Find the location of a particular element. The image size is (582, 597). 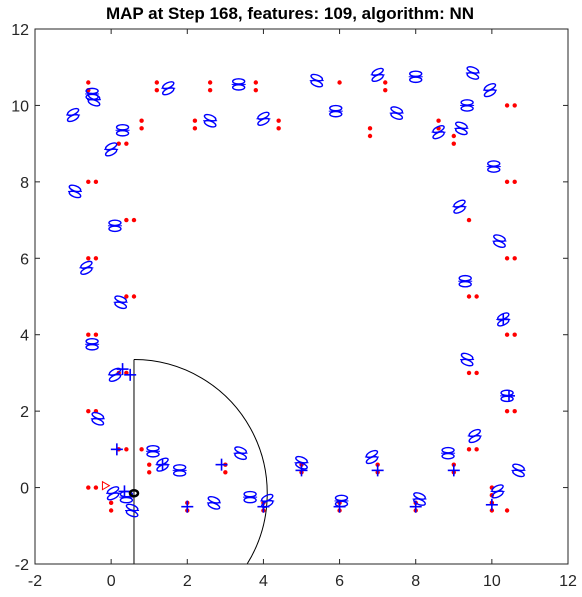

x-tick-label: -2 is located at coordinates (35, 581).